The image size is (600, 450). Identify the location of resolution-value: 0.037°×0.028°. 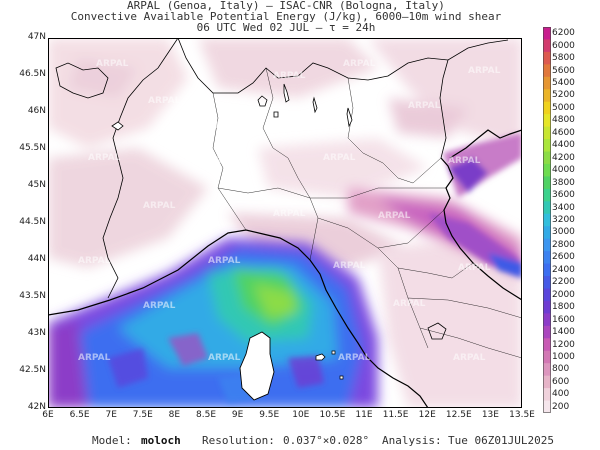
(326, 440).